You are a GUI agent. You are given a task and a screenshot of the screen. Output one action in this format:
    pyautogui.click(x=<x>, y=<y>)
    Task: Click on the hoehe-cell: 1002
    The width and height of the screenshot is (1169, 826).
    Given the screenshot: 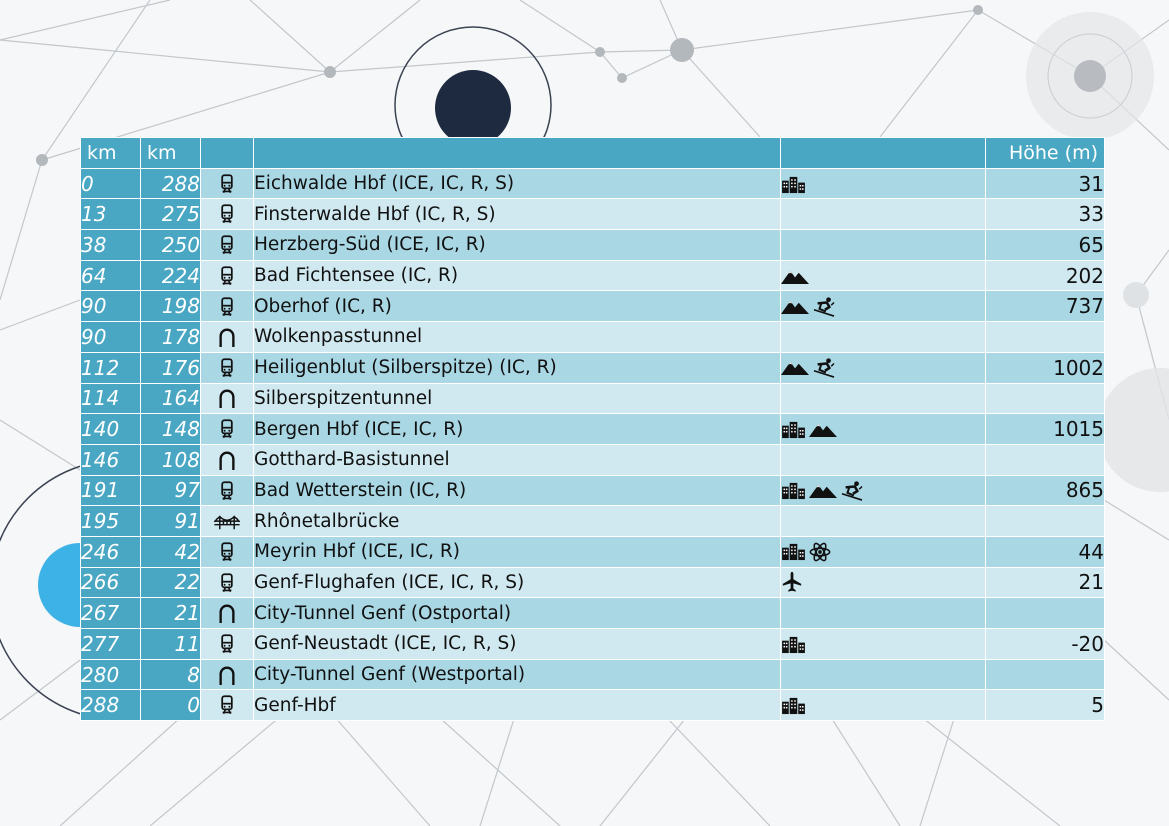 What is the action you would take?
    pyautogui.click(x=1045, y=367)
    